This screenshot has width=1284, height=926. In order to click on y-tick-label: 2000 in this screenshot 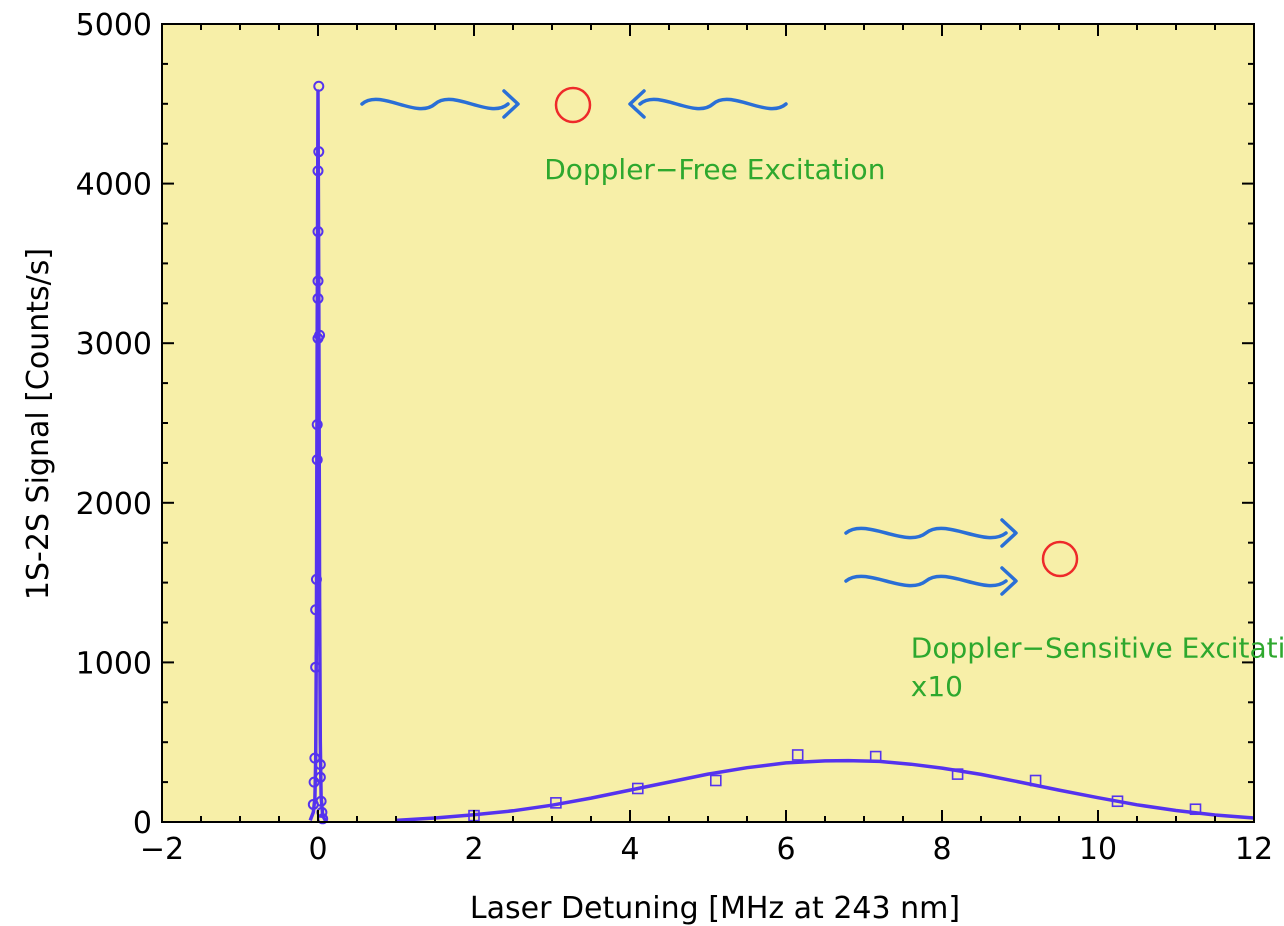, I will do `click(114, 504)`.